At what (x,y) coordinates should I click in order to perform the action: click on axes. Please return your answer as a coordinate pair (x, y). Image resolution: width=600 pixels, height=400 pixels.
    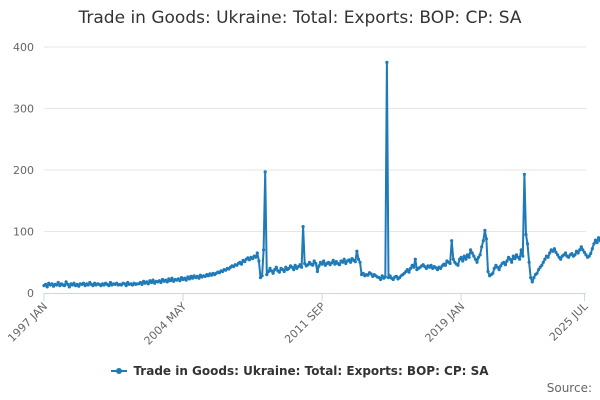
    Looking at the image, I should click on (314, 297).